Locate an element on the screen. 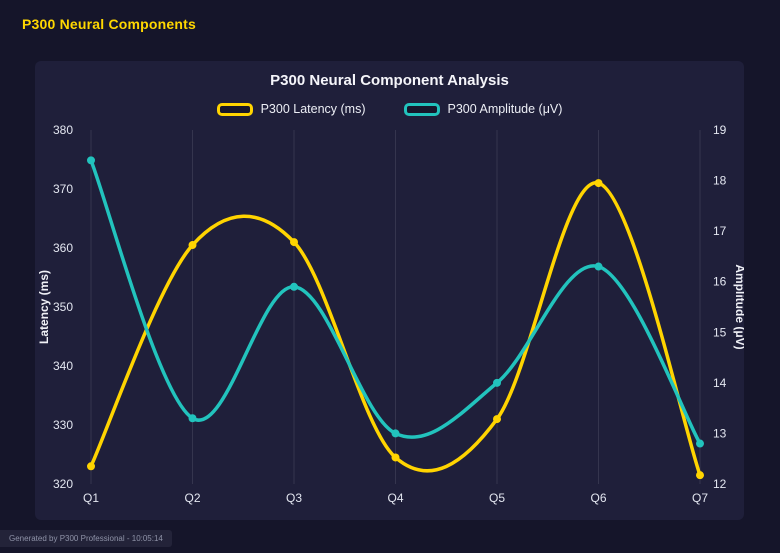 This screenshot has width=780, height=553. legend-item-latency: P300 Latency (ms) is located at coordinates (291, 109).